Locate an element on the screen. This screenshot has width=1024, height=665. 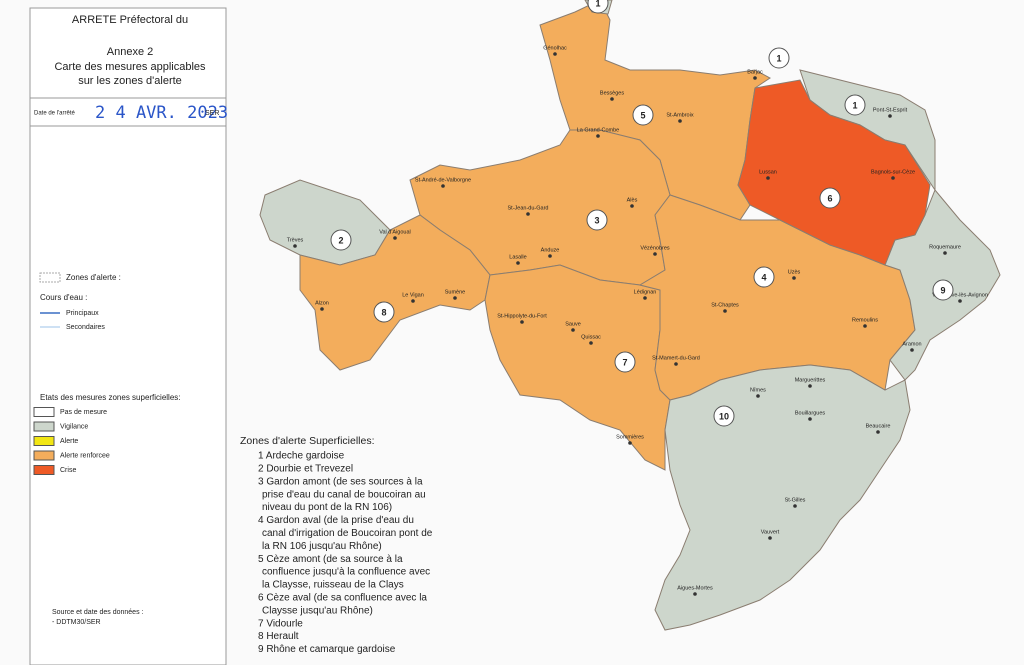
town-label: Alès is located at coordinates (632, 200).